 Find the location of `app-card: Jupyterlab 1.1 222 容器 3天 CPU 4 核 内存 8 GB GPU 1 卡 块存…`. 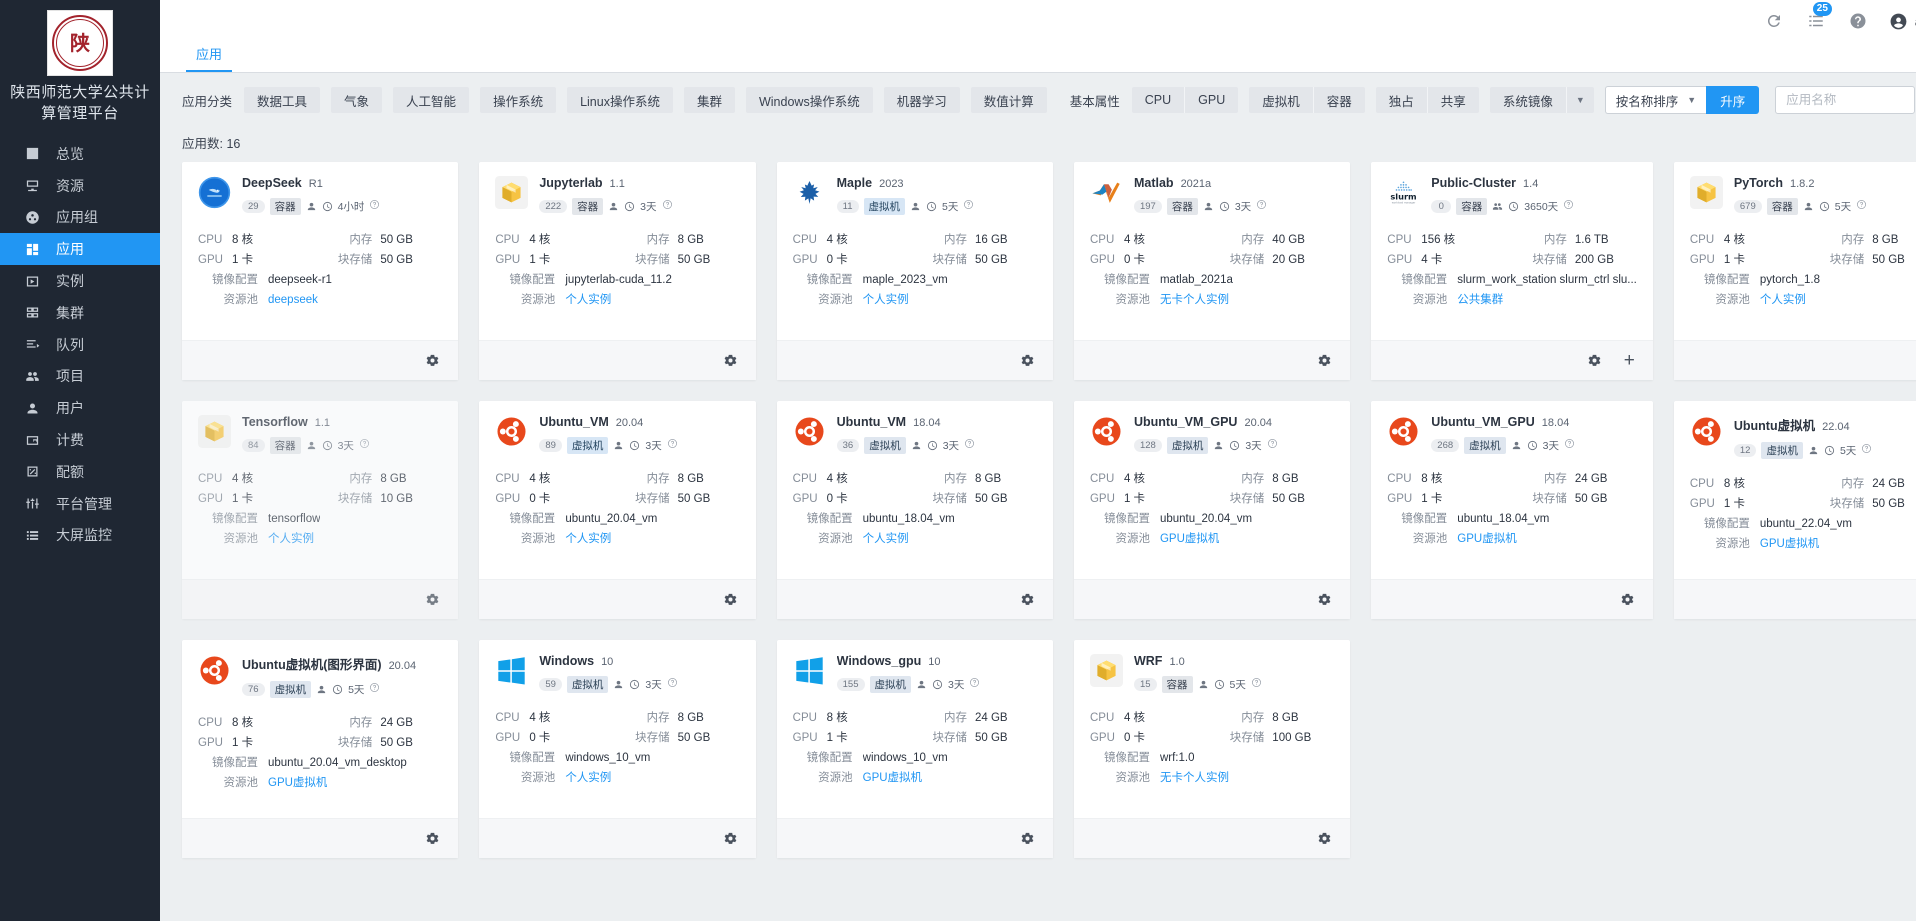

app-card: Jupyterlab 1.1 222 容器 3天 CPU 4 核 内存 8 GB GPU 1 卡 块存… is located at coordinates (617, 271).